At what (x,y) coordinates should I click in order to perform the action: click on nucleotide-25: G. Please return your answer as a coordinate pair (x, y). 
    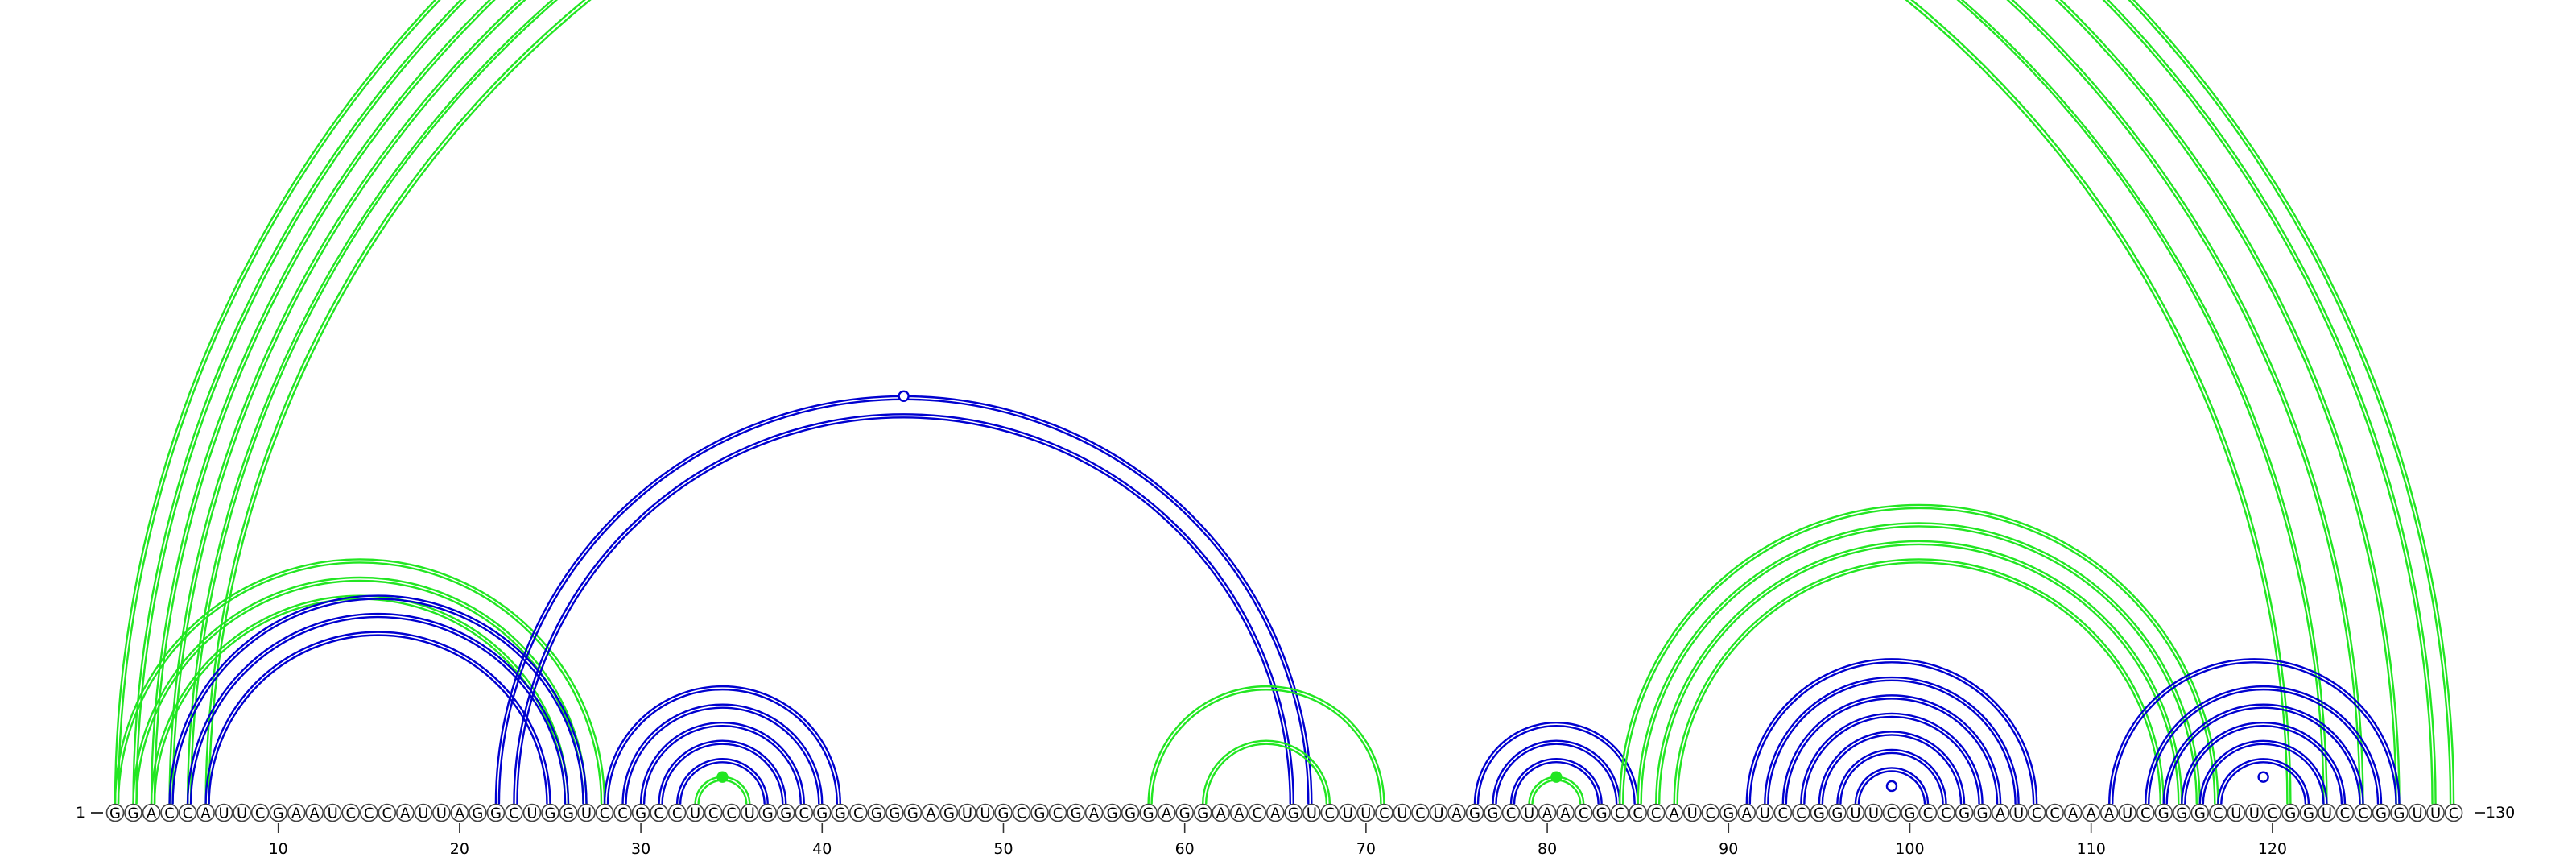
    Looking at the image, I should click on (550, 812).